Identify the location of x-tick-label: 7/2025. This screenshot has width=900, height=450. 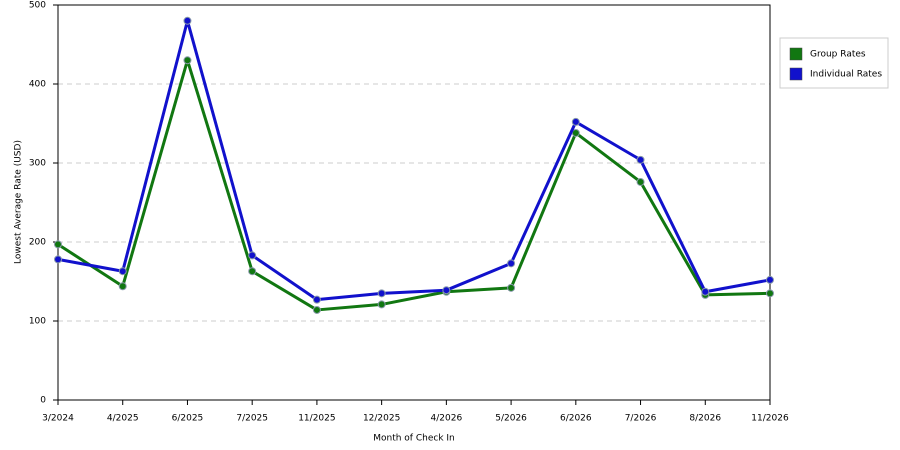
(252, 419).